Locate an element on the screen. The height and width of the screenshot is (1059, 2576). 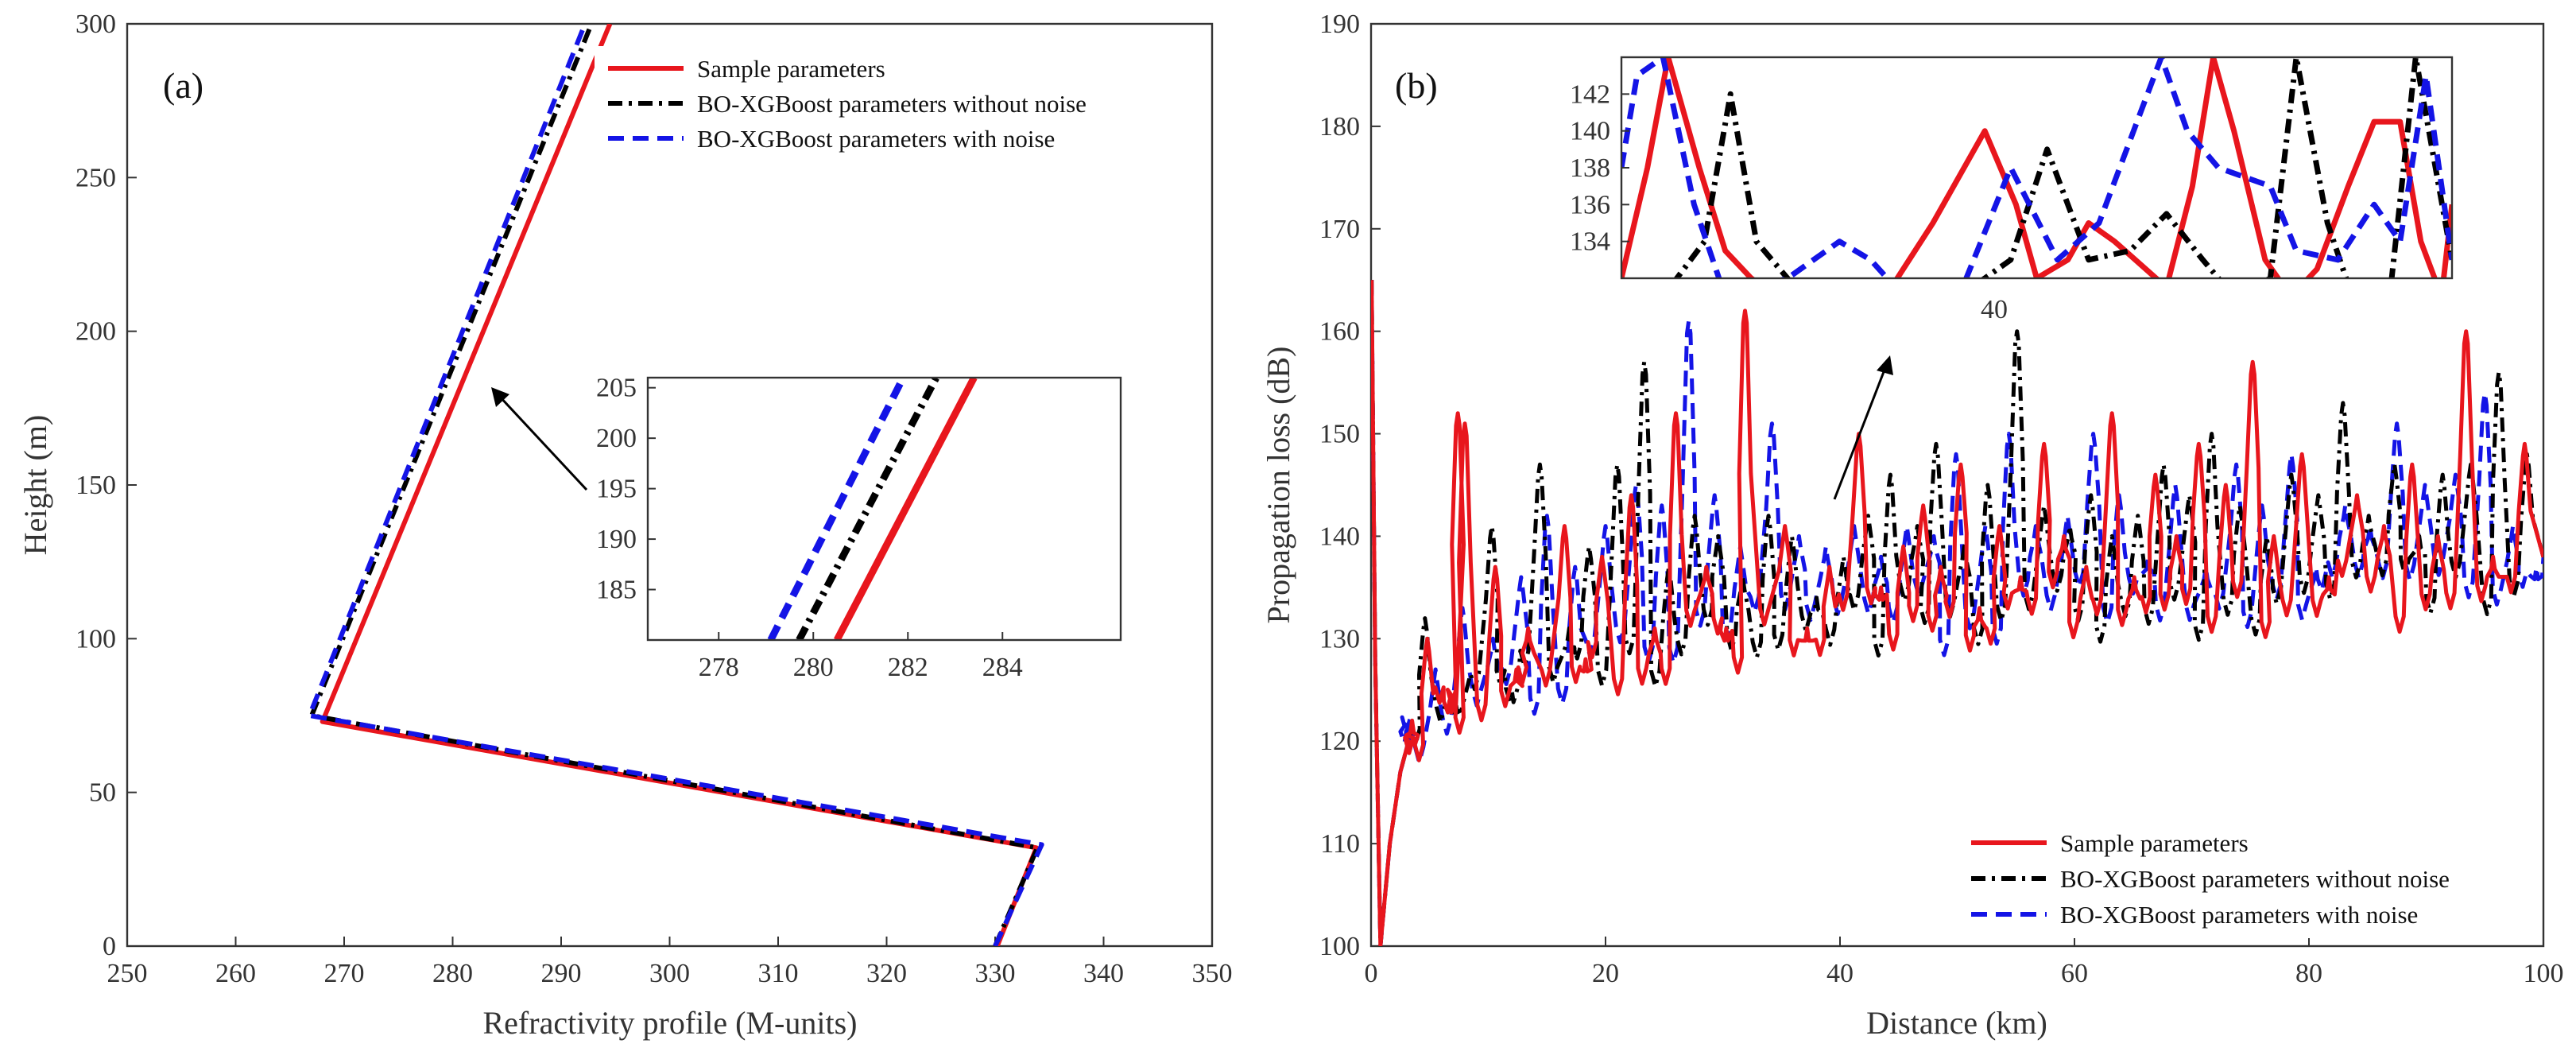
panel-b-zoom-arrow-shaft is located at coordinates (1860, 432).